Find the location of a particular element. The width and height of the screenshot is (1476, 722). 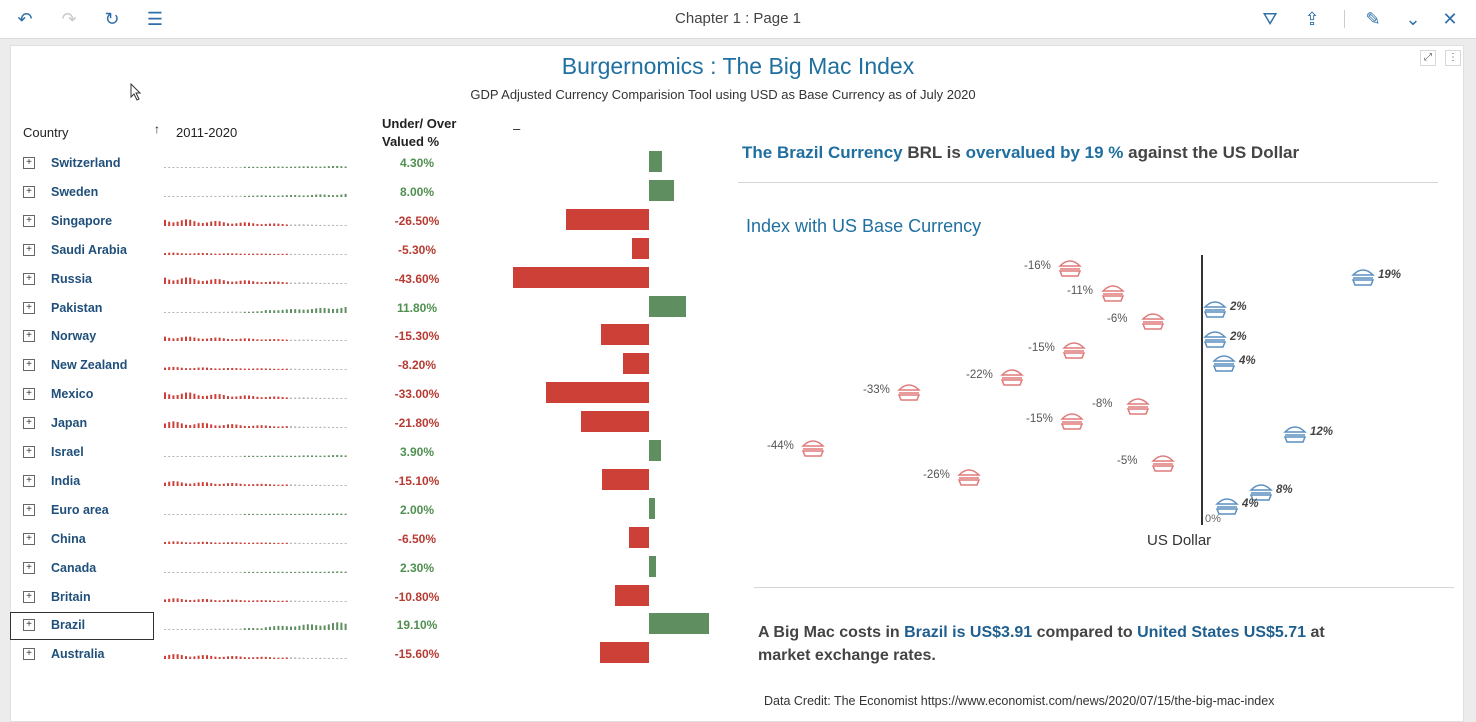

table-row: + Switzerland 4.30% is located at coordinates (362, 164).